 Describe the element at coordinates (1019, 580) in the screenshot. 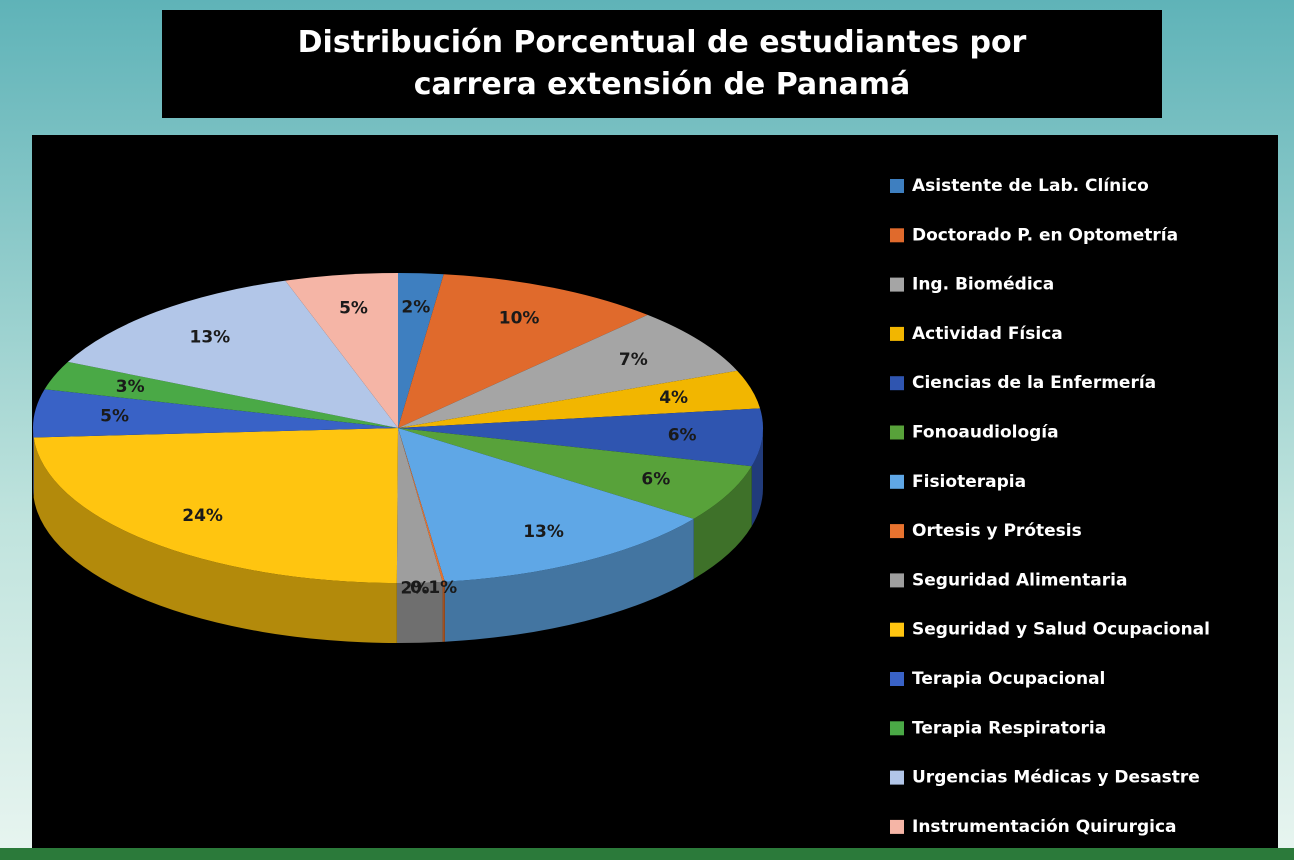

I see `legend-label: Seguridad Alimentaria` at that location.